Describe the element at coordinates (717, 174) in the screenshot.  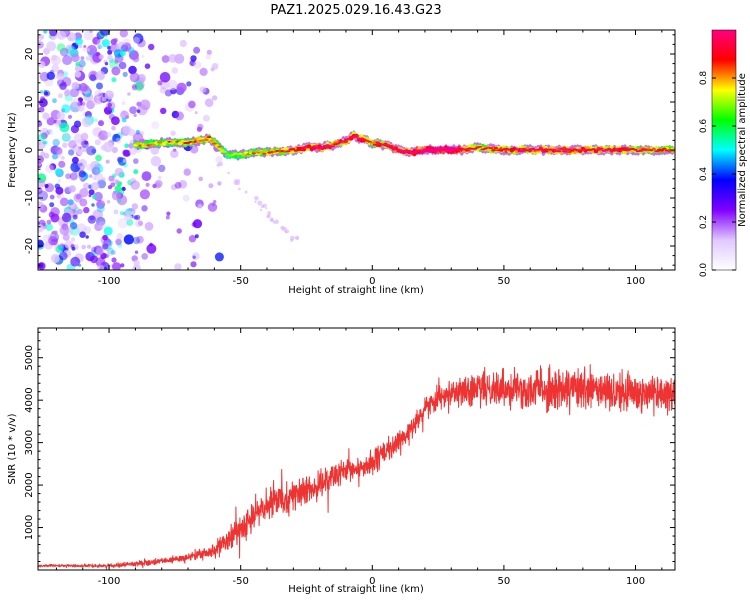
I see `colorbar-axis: 0.0 0.2 0.4 0.6 0.8` at that location.